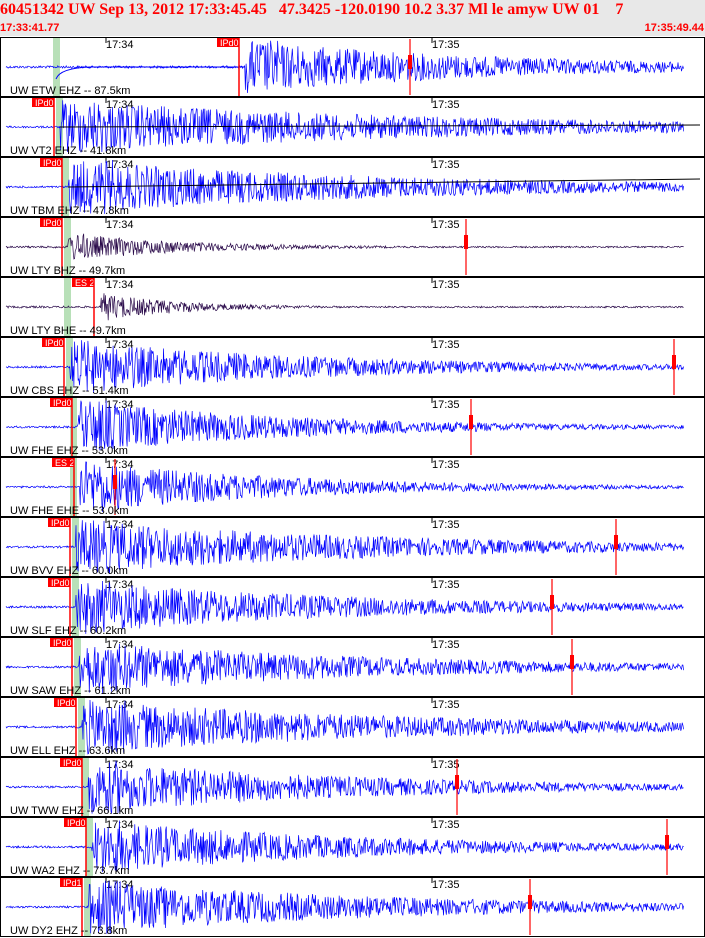  What do you see at coordinates (69, 211) in the screenshot?
I see `station-label: UW TBM EHZ -- 47.8km` at bounding box center [69, 211].